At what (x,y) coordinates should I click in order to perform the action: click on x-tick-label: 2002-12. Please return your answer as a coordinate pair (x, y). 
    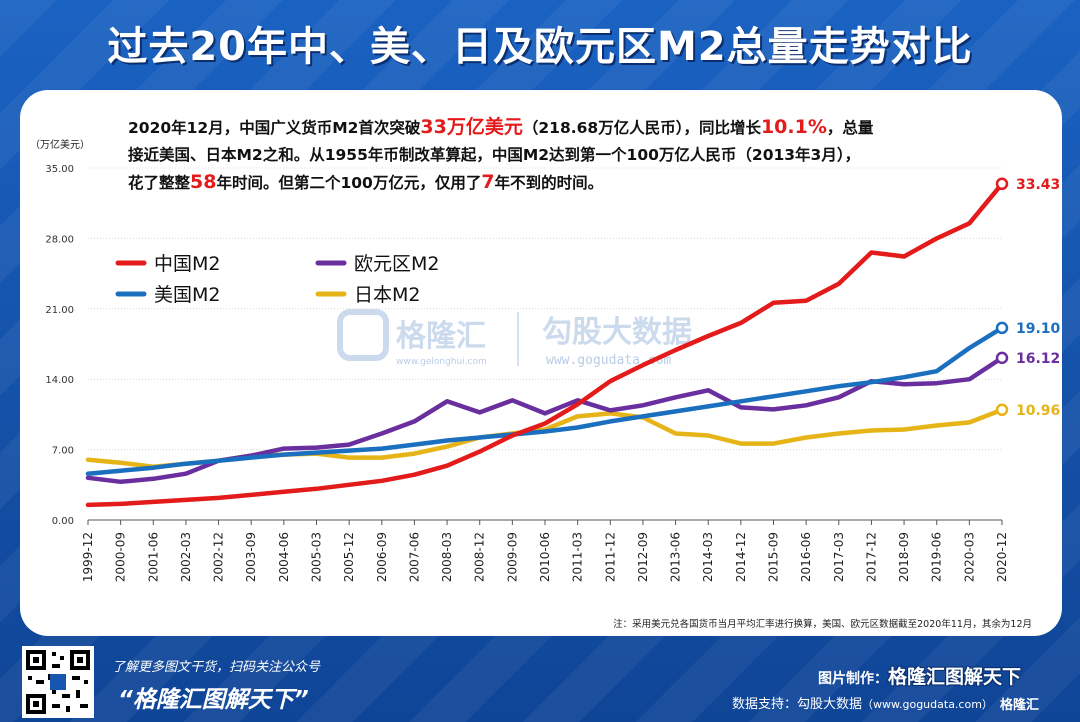
    Looking at the image, I should click on (219, 557).